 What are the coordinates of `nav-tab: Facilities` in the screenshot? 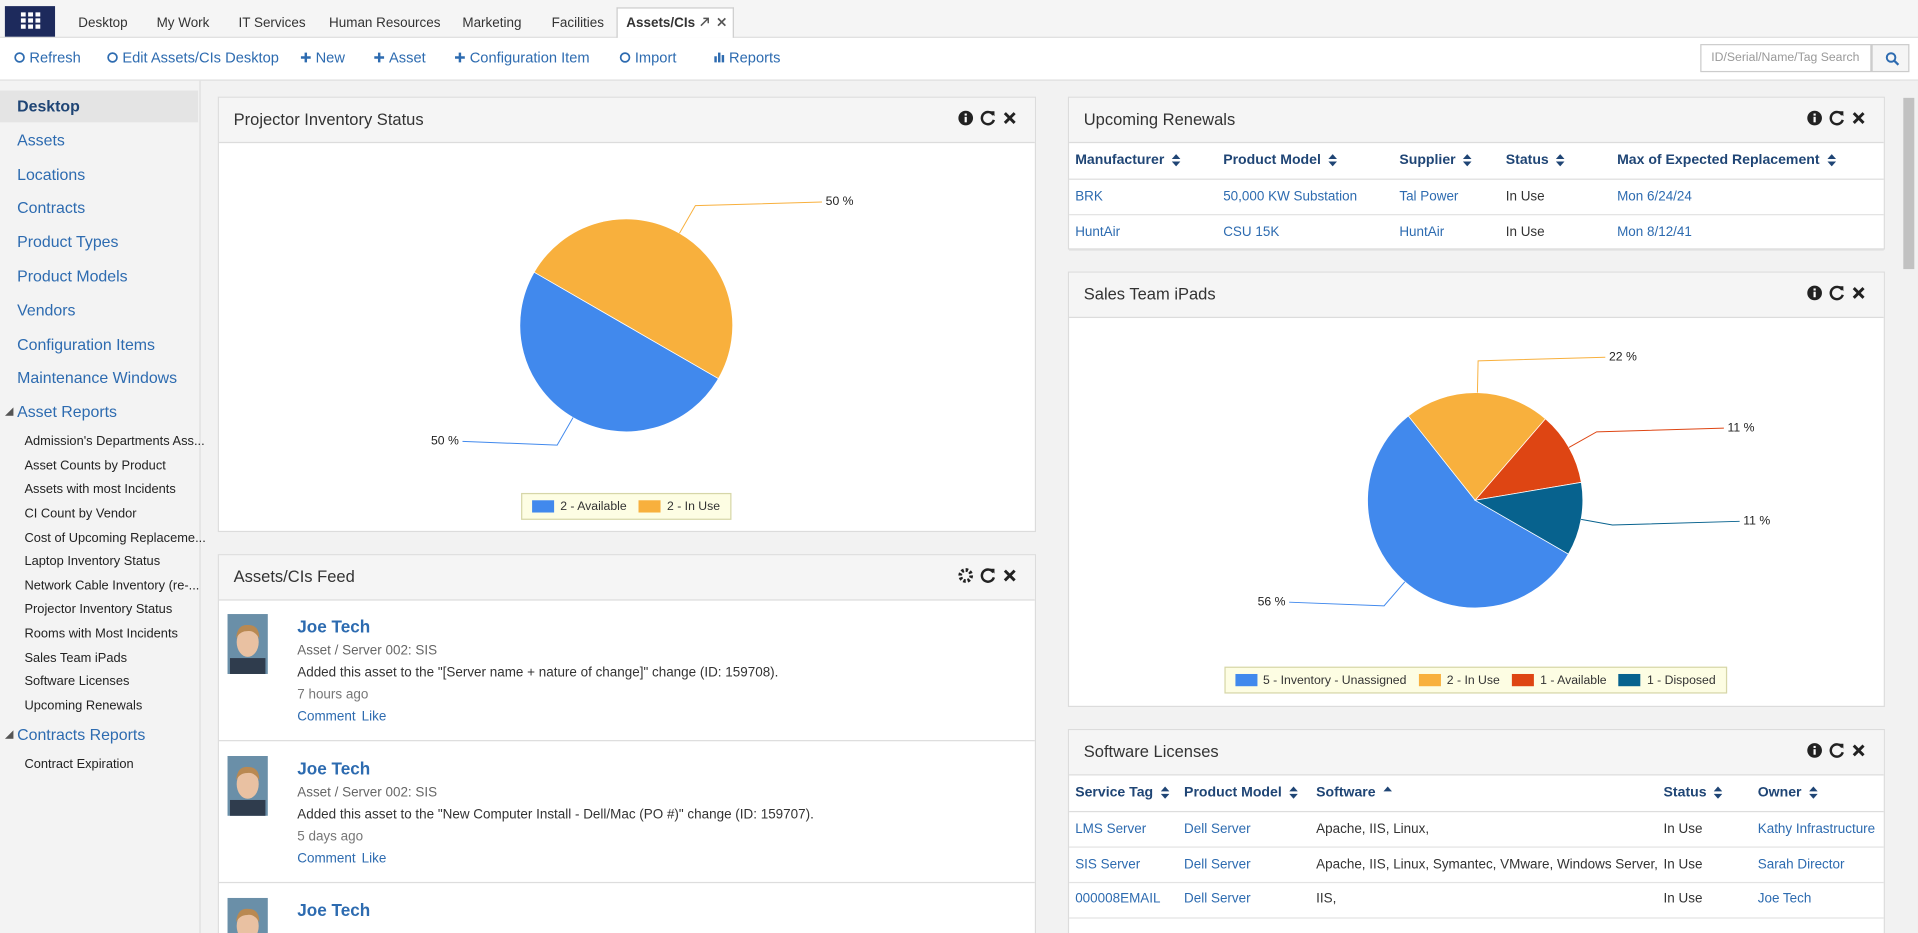 It's located at (578, 23).